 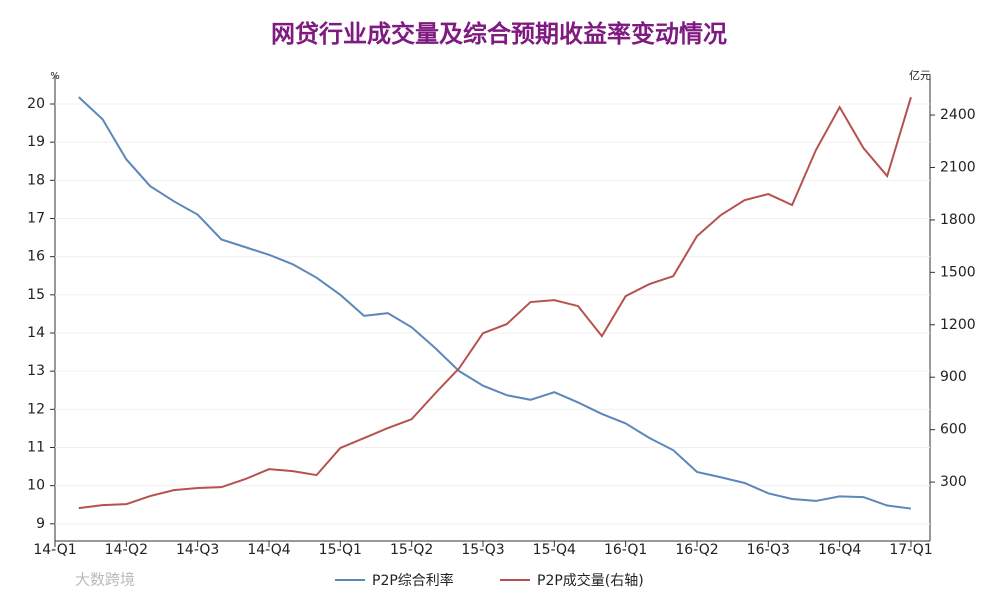 I want to click on legend-label: P2P综合利率, so click(x=413, y=580).